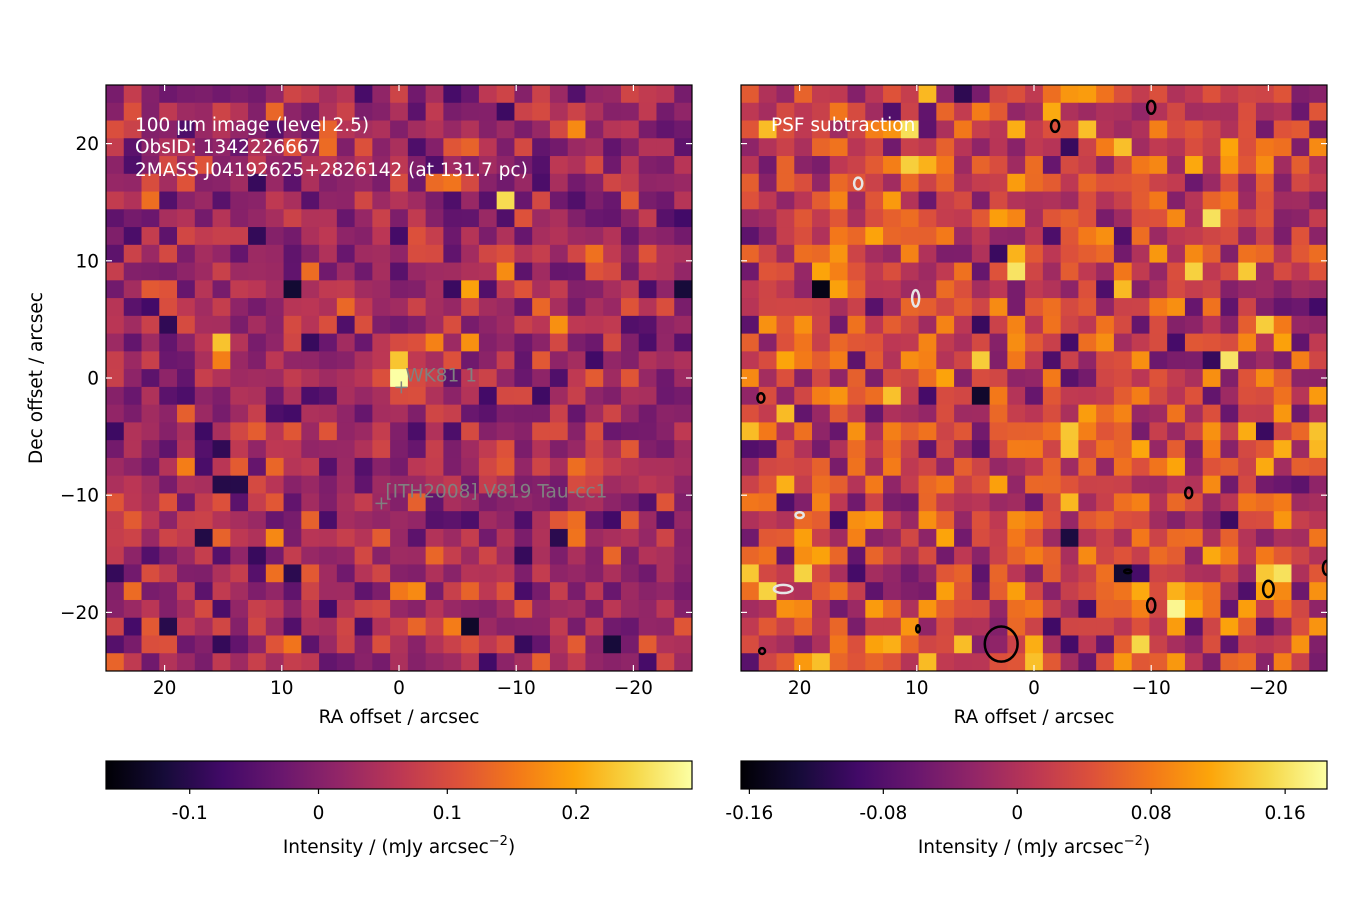  Describe the element at coordinates (749, 813) in the screenshot. I see `colorbar-tick-label: -0.16` at that location.